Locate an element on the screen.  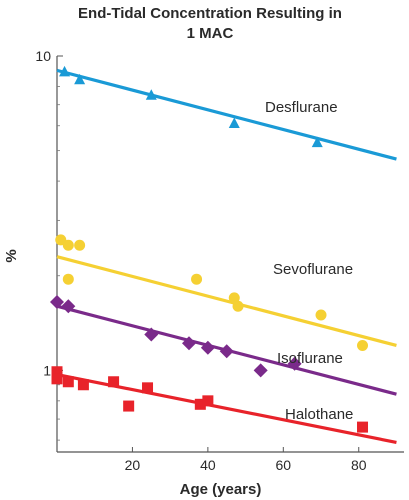
x-axis-label: Age (years) is located at coordinates (221, 489).